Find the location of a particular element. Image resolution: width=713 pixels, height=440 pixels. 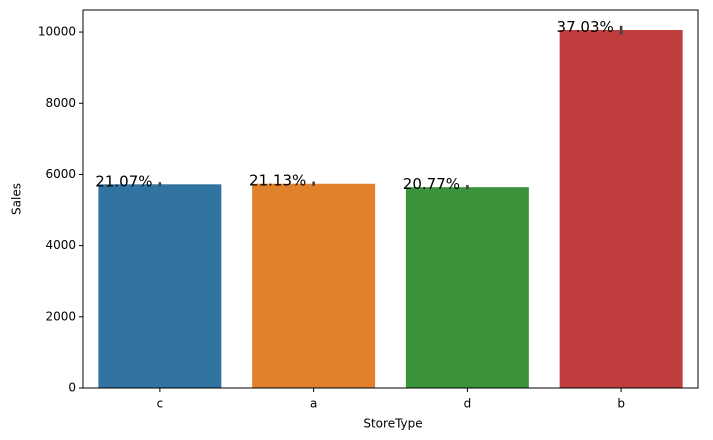

y-tick-label: 6000 is located at coordinates (60, 174).